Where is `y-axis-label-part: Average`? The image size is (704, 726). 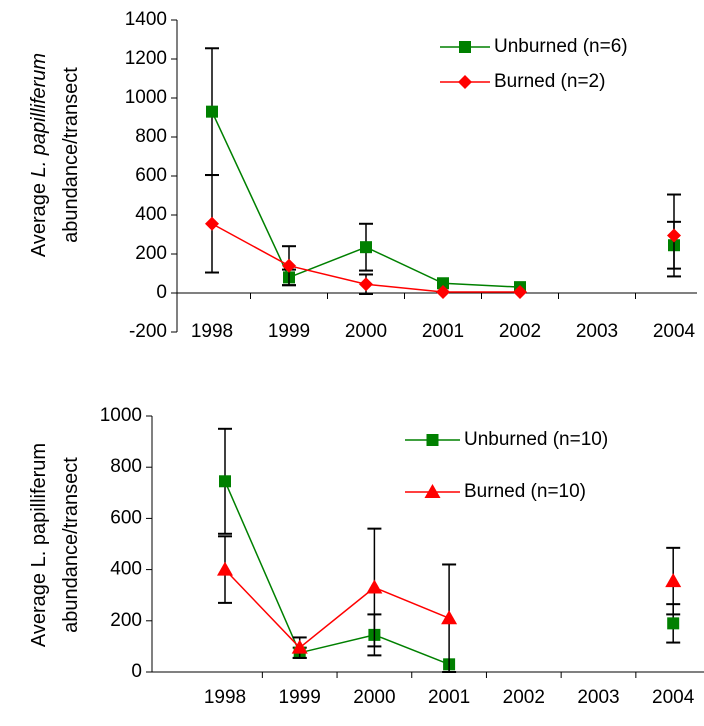 y-axis-label-part: Average is located at coordinates (39, 217).